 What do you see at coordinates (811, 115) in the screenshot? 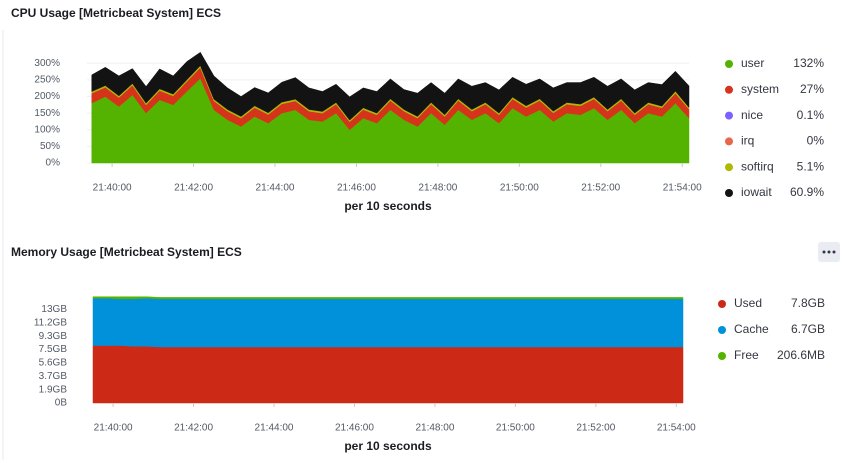
I see `legend-value: 0.1%` at bounding box center [811, 115].